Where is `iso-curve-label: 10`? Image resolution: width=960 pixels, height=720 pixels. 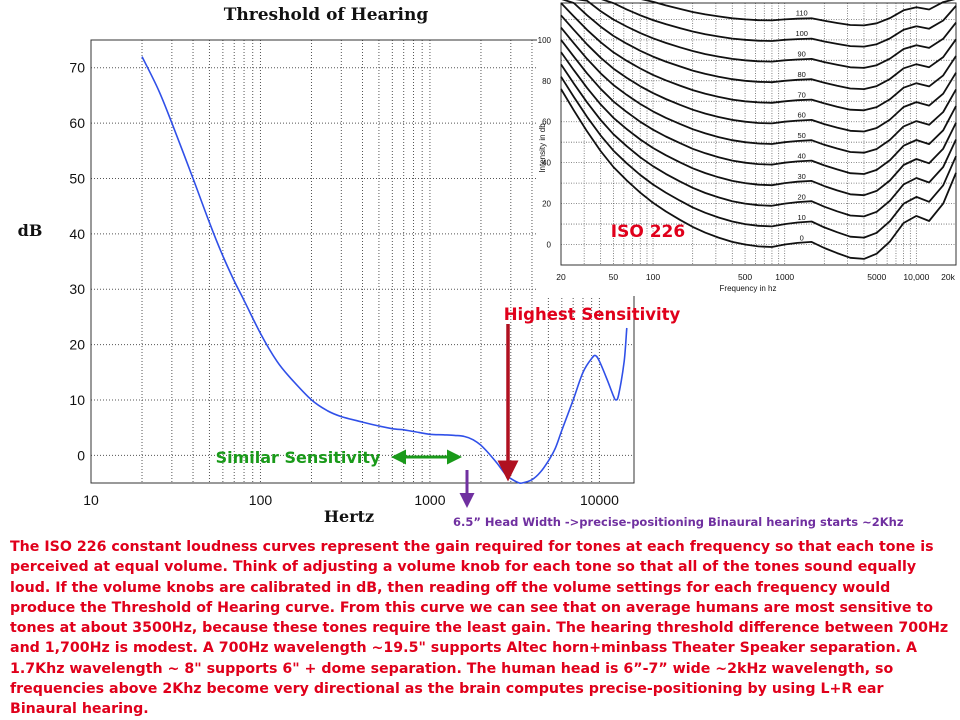 iso-curve-label: 10 is located at coordinates (802, 217).